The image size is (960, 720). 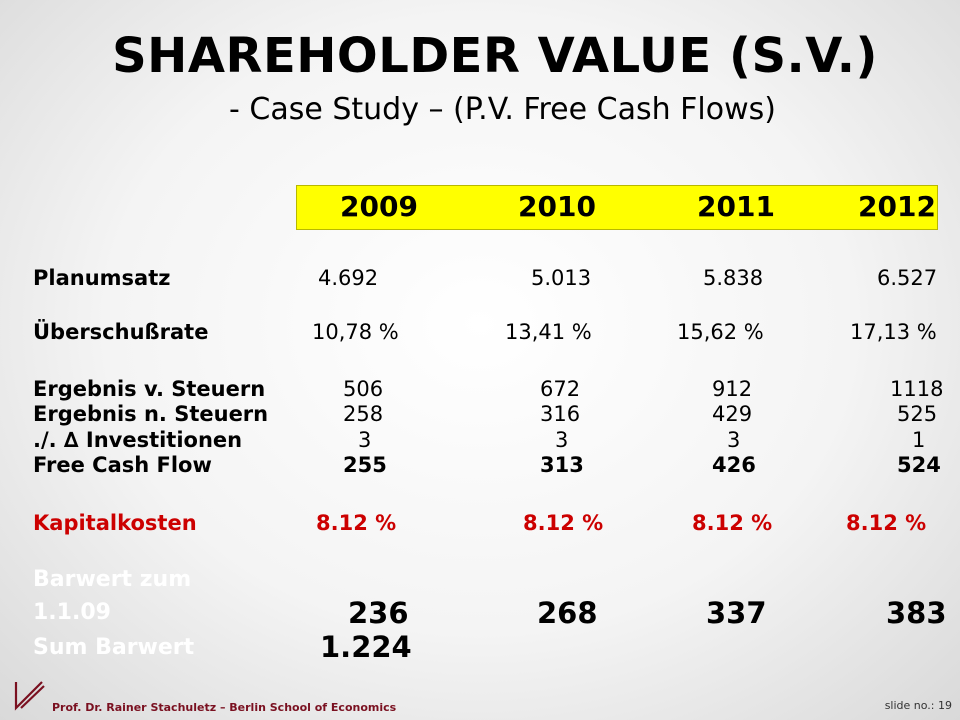 What do you see at coordinates (736, 613) in the screenshot?
I see `cell-barwert-2011: 337` at bounding box center [736, 613].